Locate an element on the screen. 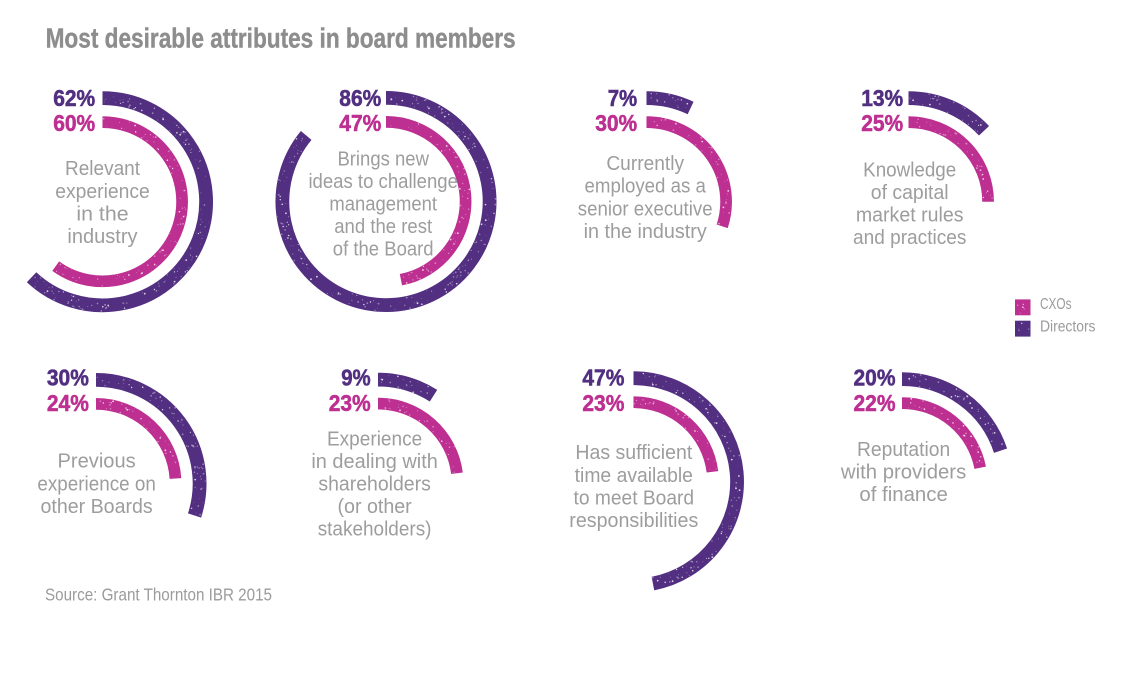 The width and height of the screenshot is (1124, 681). svg-text: Experience is located at coordinates (374, 439).